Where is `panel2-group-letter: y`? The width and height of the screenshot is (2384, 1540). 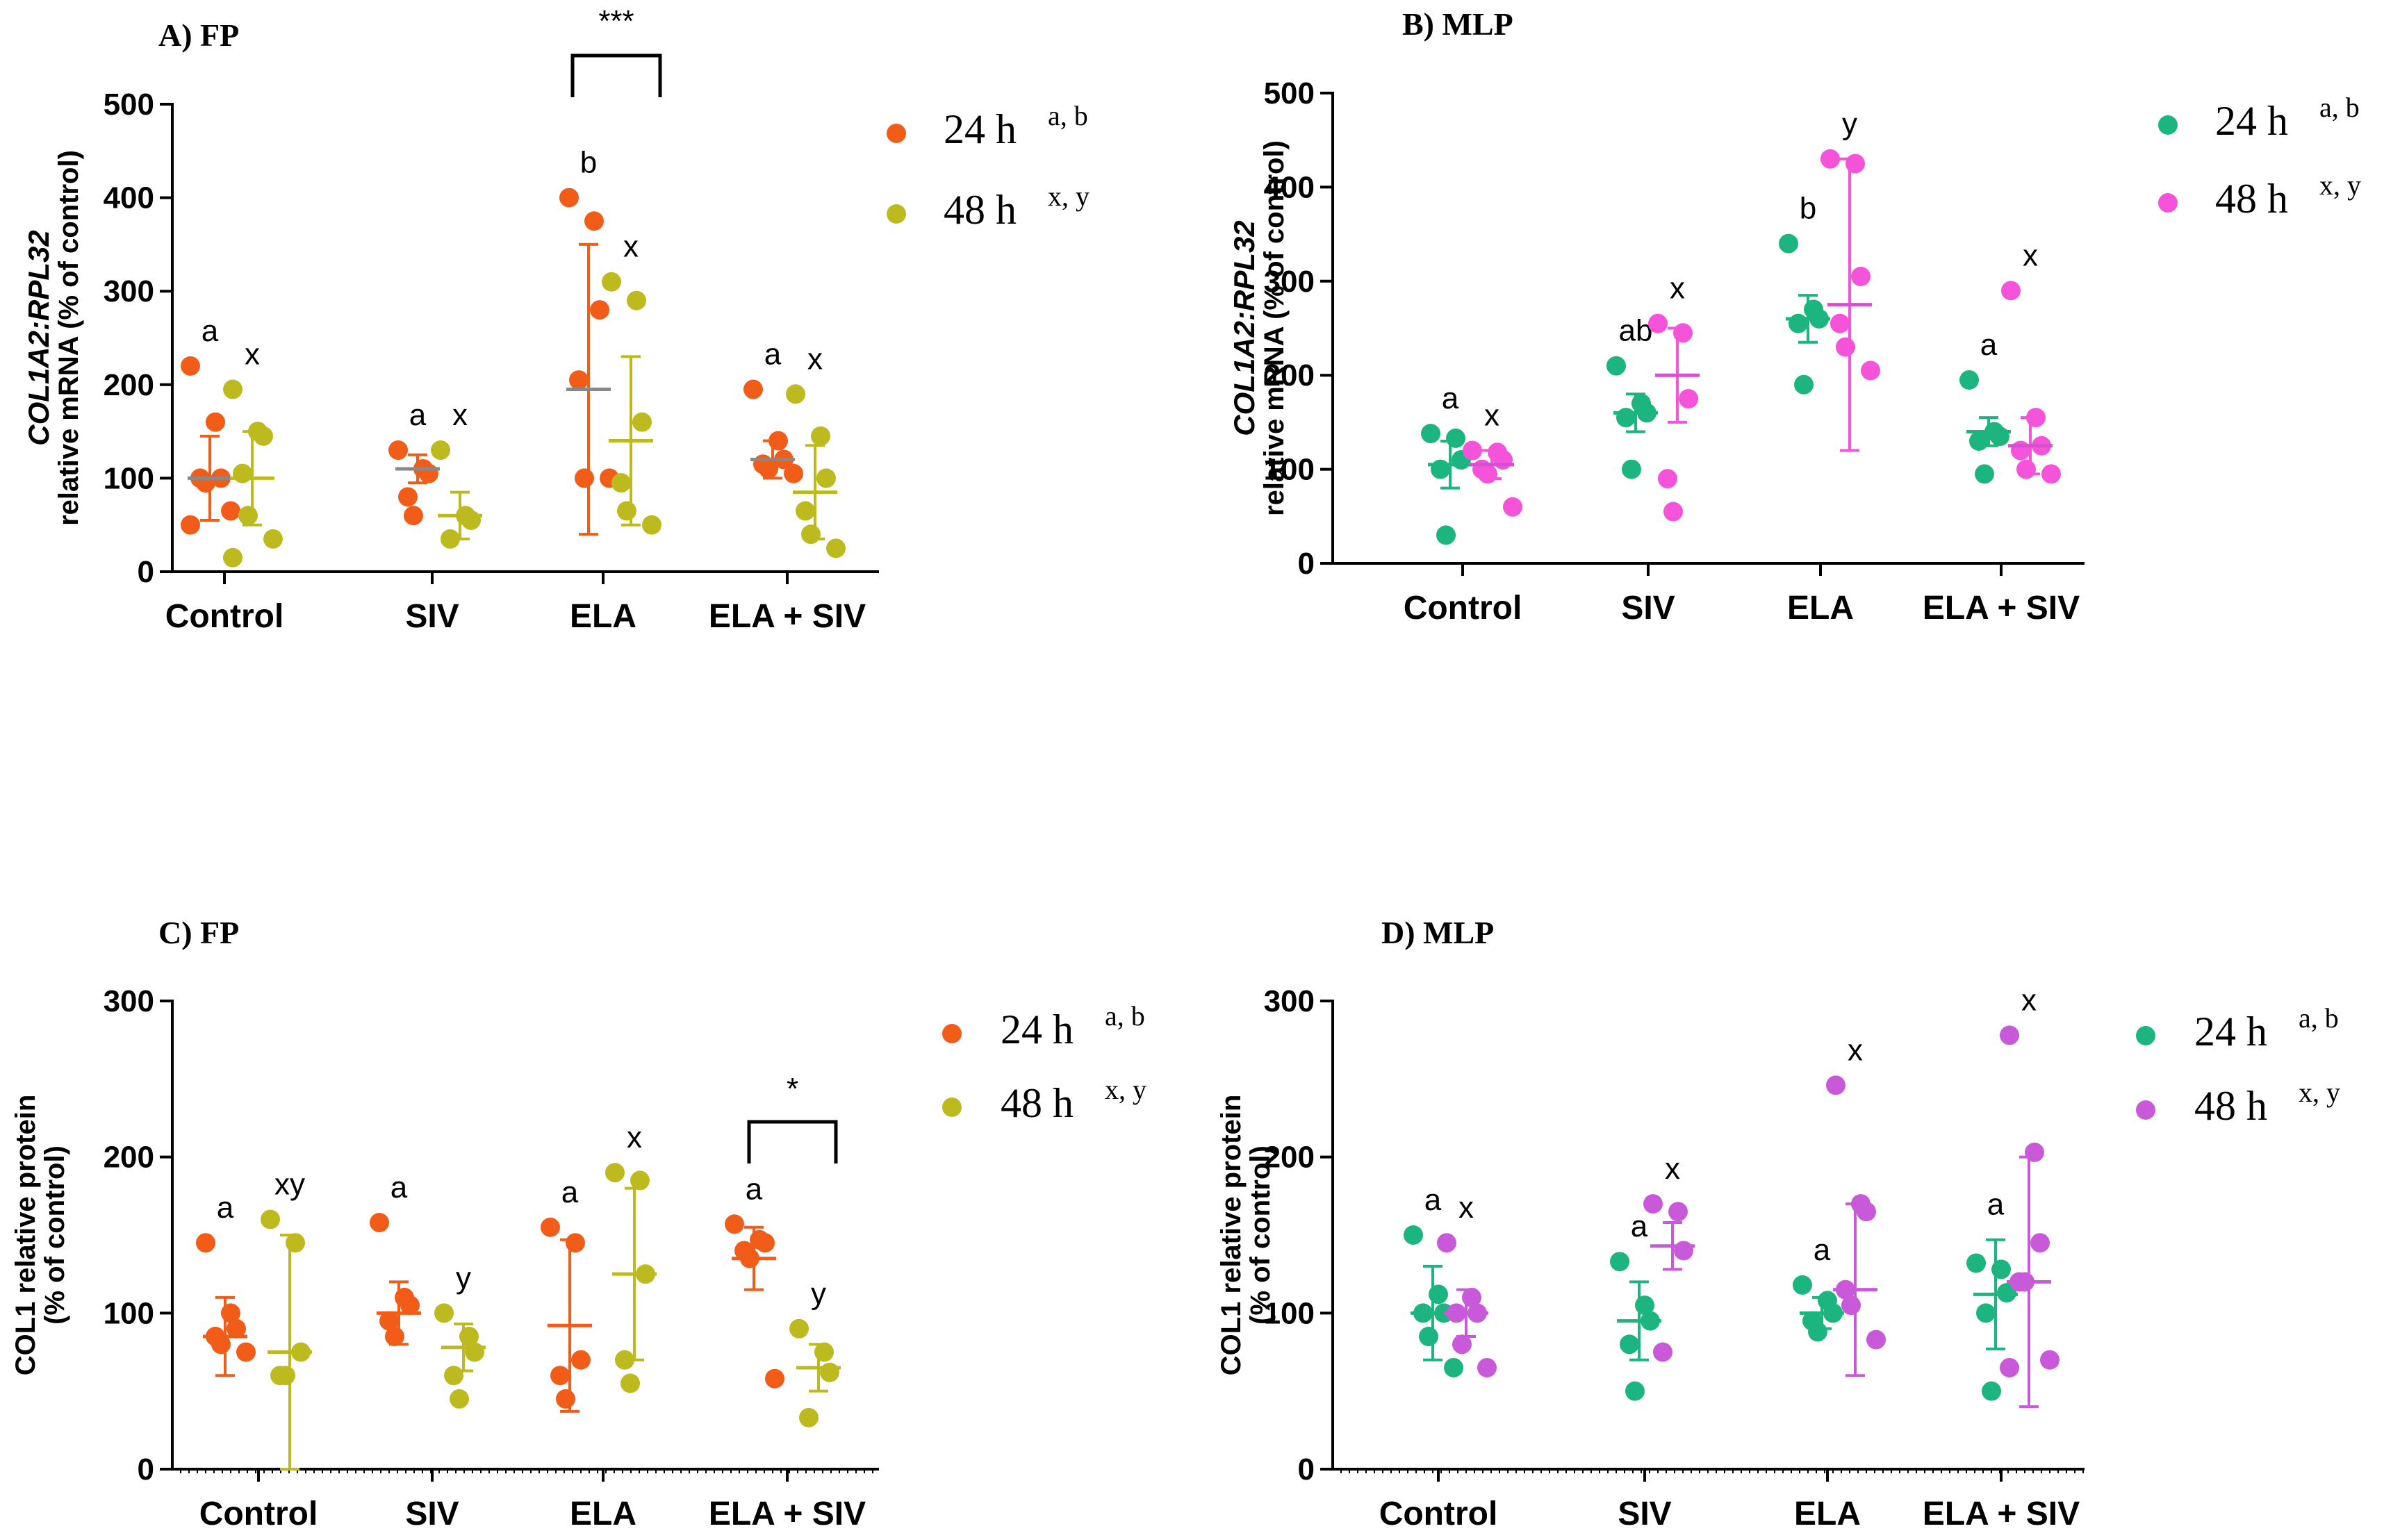
panel2-group-letter: y is located at coordinates (1849, 124).